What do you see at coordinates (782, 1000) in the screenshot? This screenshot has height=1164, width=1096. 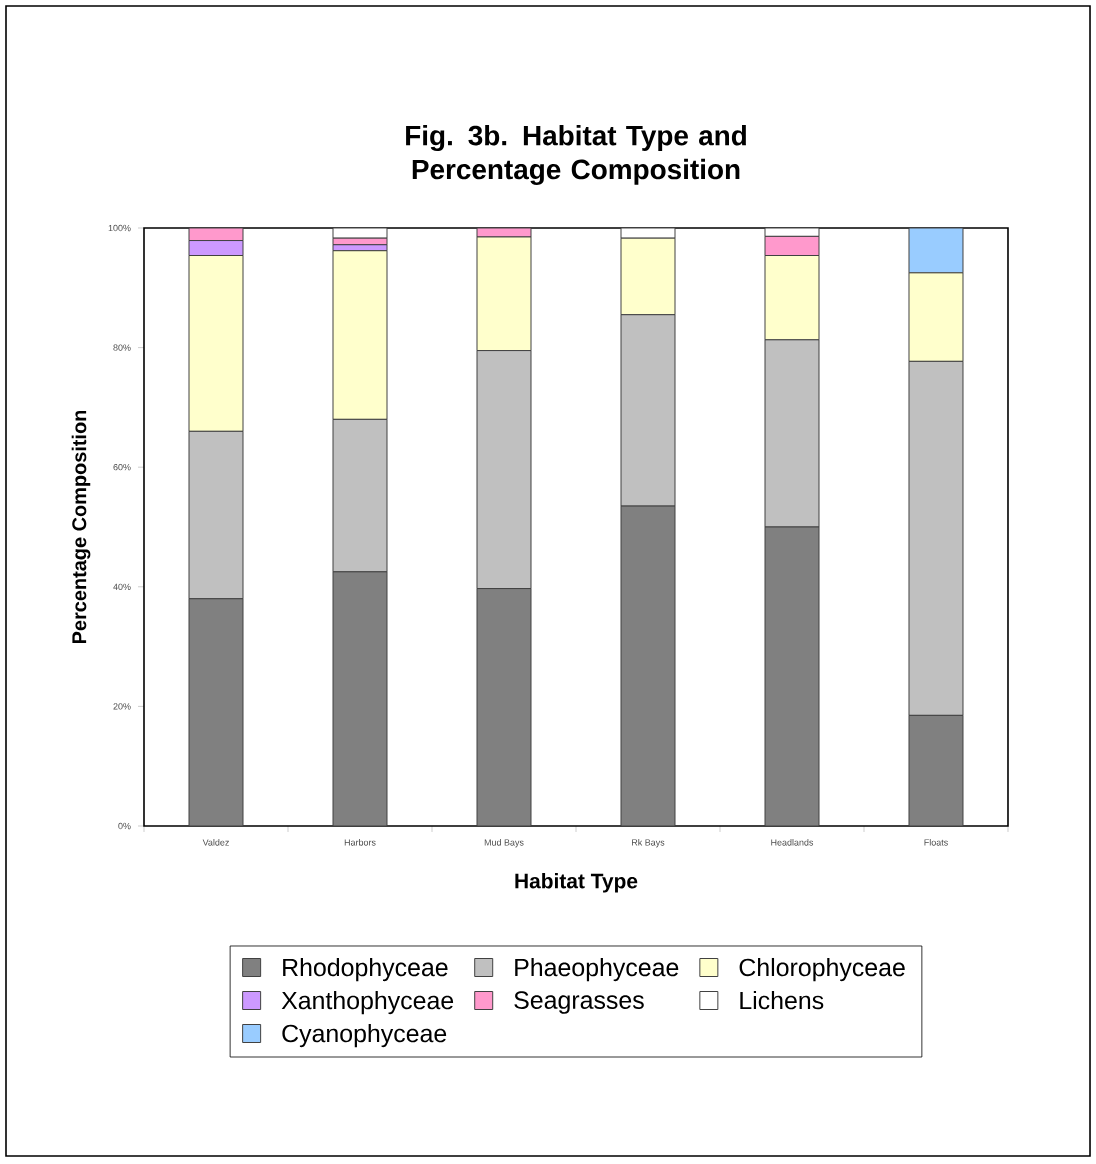 I see `legend-label: Lichens` at bounding box center [782, 1000].